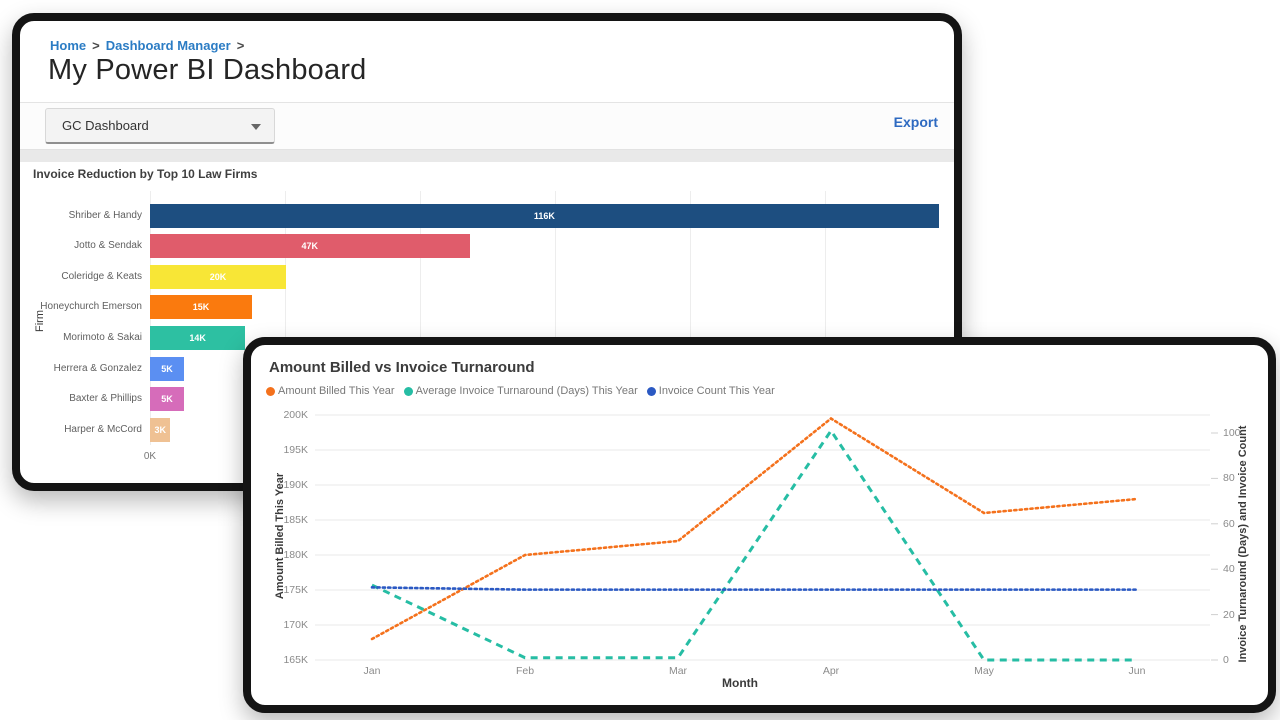 The width and height of the screenshot is (1280, 720). I want to click on bar-category-label: Baxter & Phillips, so click(105, 399).